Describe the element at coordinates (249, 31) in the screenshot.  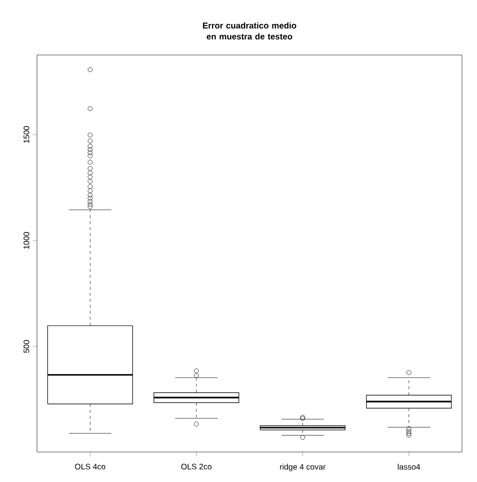
I see `chart-title: Error cuadratico medio en muestra de testeo` at that location.